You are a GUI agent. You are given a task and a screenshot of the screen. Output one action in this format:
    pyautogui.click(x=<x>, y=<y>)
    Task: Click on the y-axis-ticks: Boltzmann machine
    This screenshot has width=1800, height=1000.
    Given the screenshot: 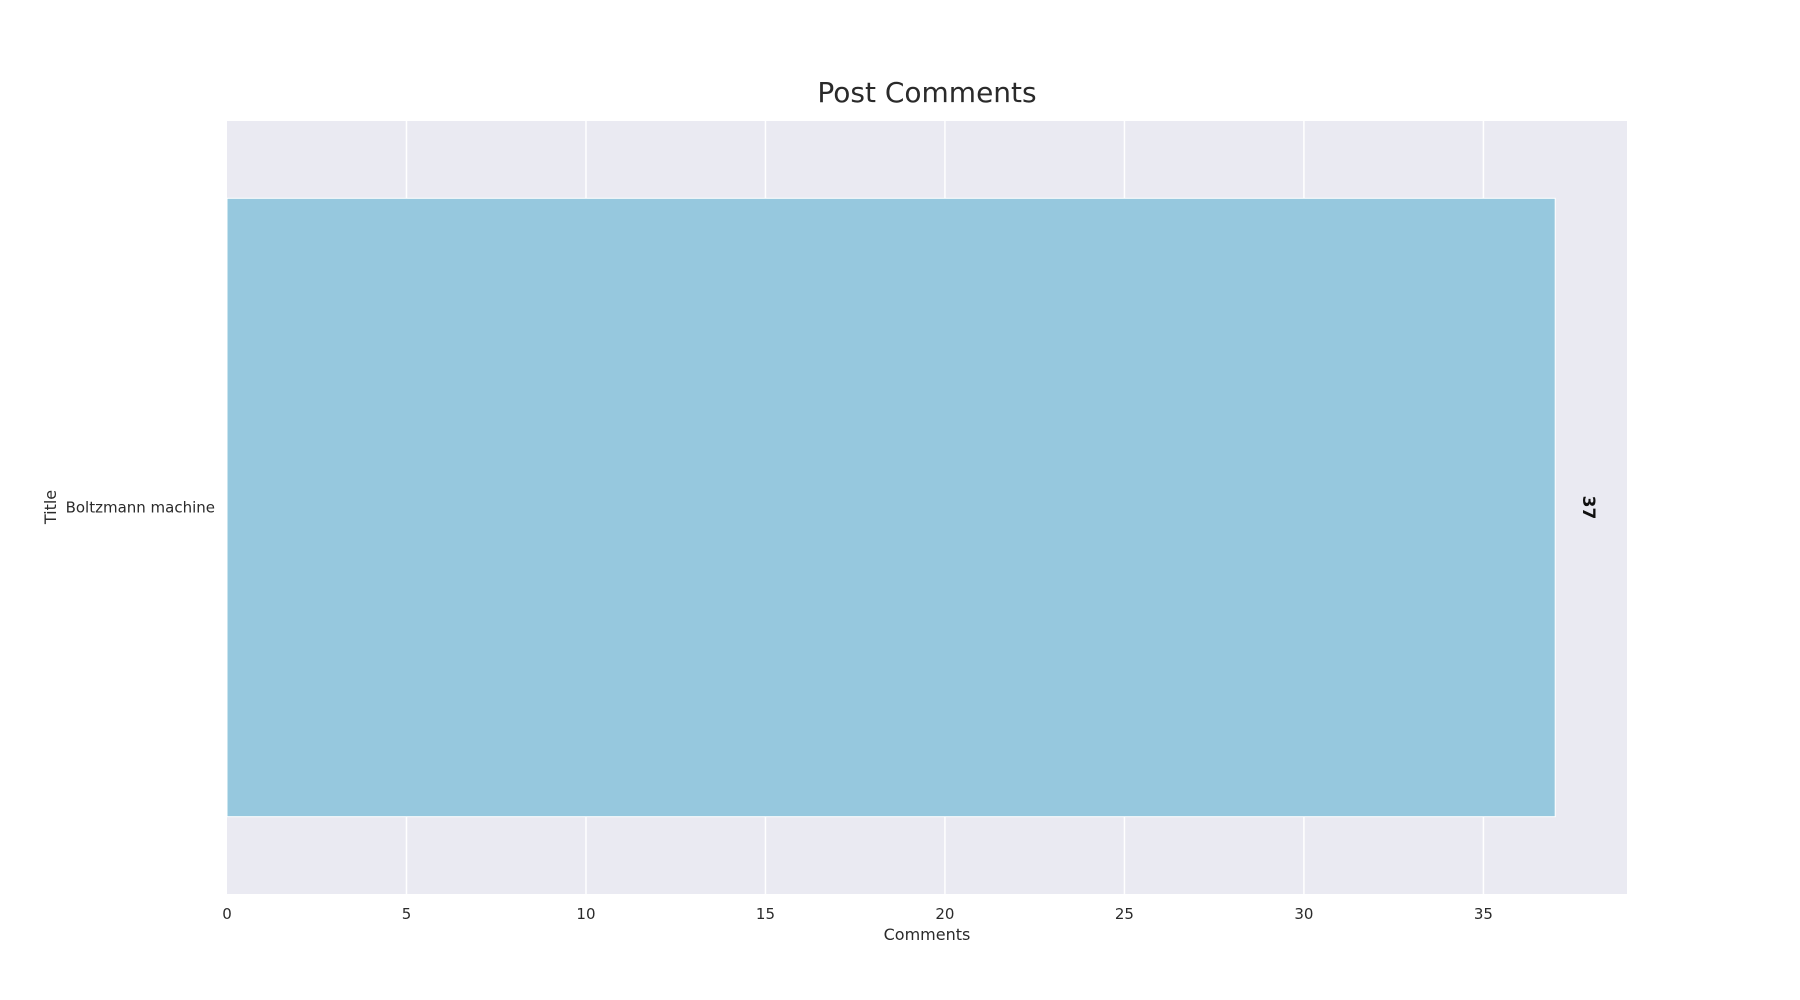 What is the action you would take?
    pyautogui.click(x=140, y=508)
    